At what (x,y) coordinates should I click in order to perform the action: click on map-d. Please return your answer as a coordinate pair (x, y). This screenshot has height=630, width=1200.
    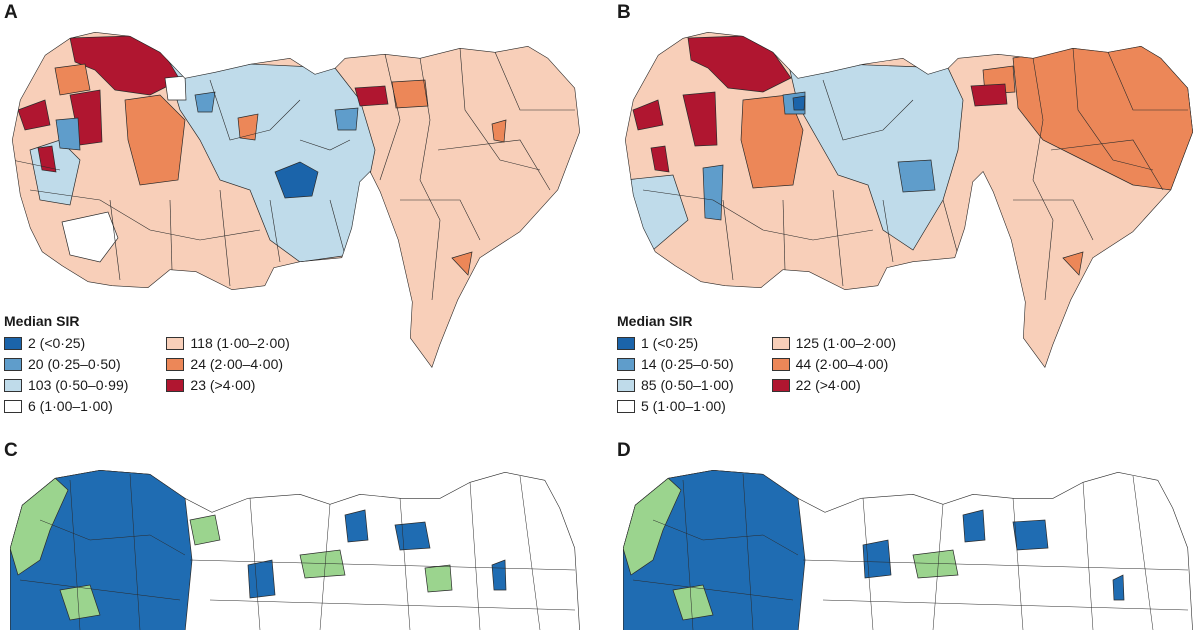
    Looking at the image, I should click on (908, 550).